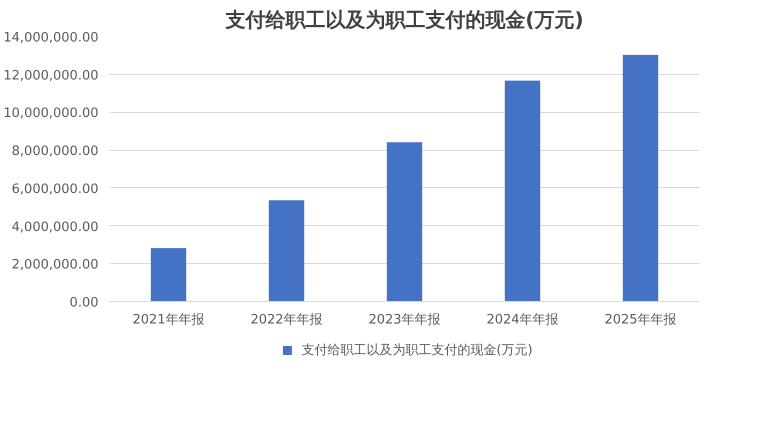 This screenshot has height=434, width=762. Describe the element at coordinates (168, 320) in the screenshot. I see `x-tick-label: 2021年年报` at that location.